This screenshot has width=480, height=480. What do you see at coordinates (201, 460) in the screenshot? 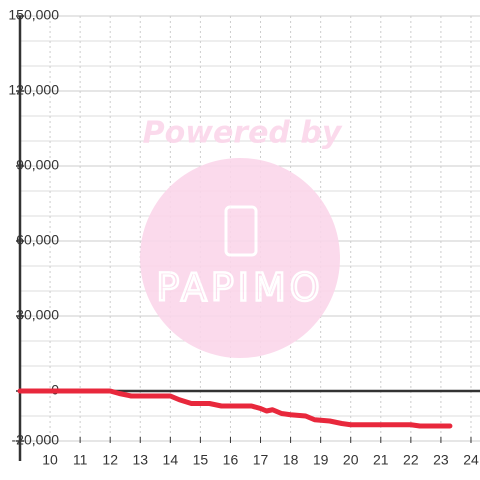
I see `x-tick-label: 15` at bounding box center [201, 460].